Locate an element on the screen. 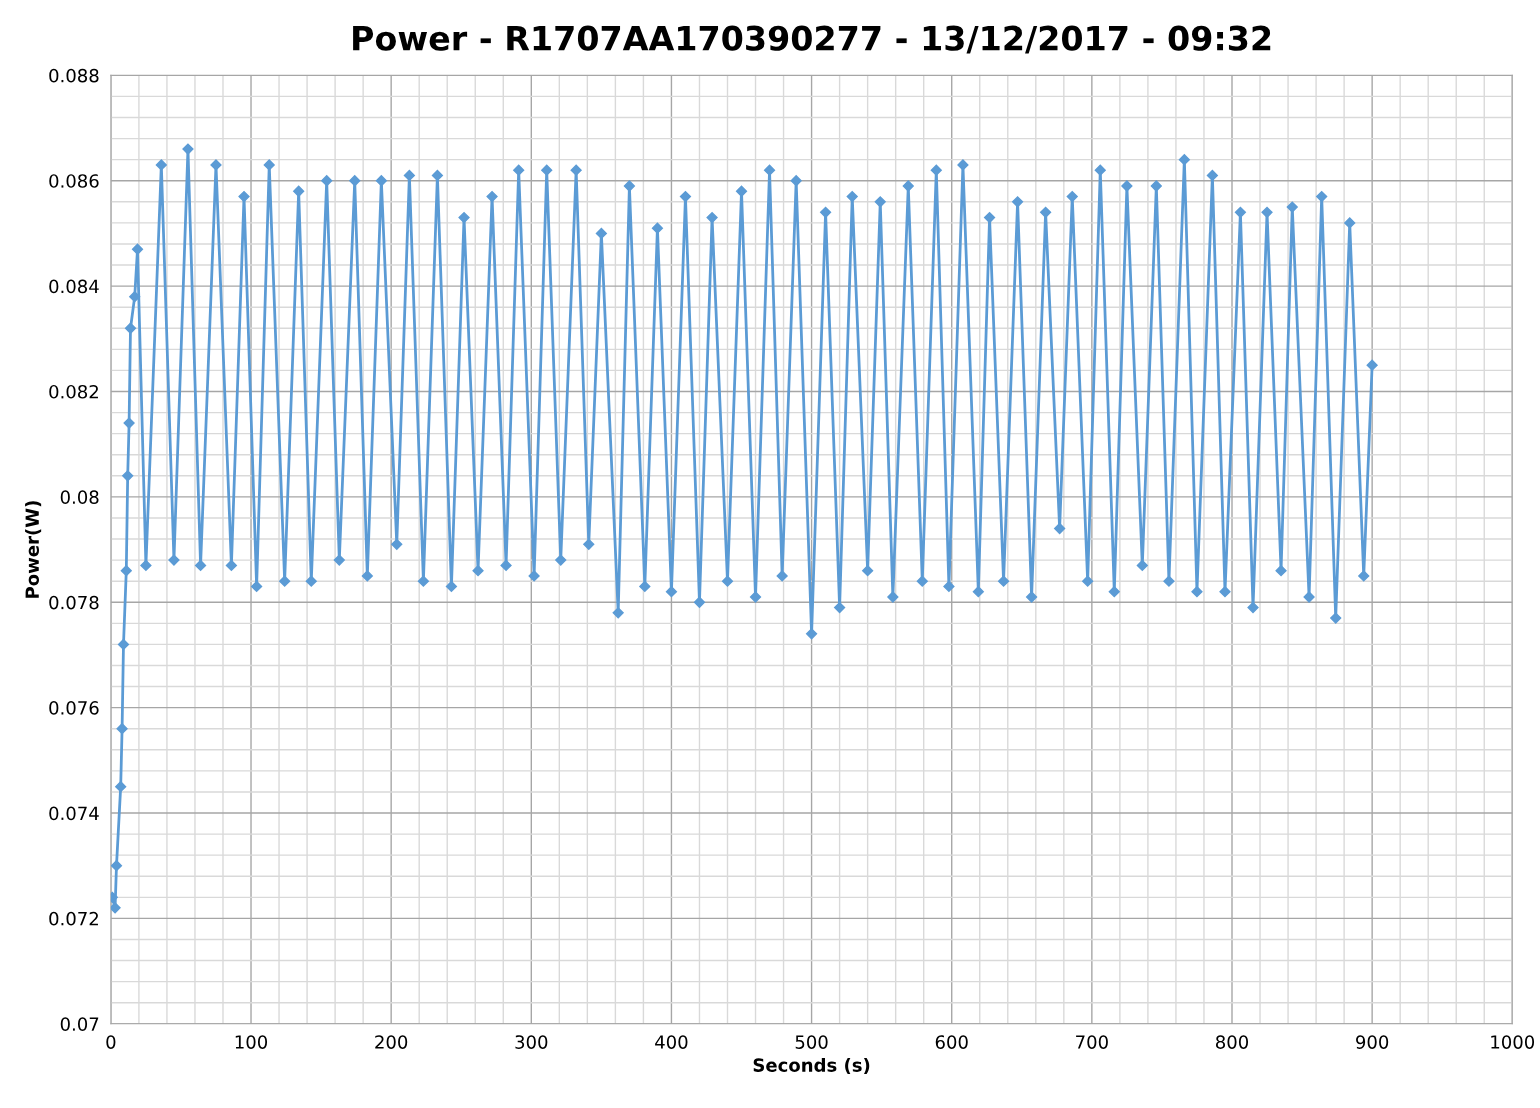 This screenshot has height=1108, width=1540. x-tick-label: 300 is located at coordinates (531, 1042).